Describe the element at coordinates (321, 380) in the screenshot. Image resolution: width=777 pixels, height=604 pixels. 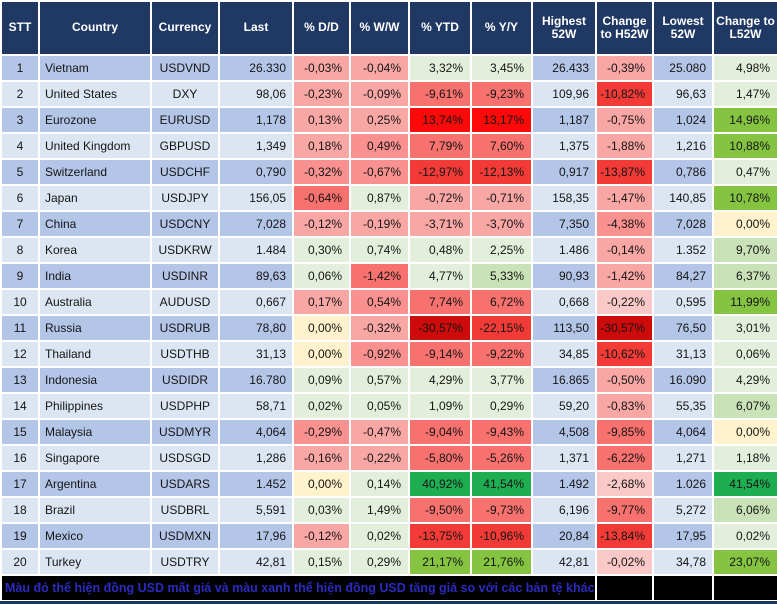
I see `cell-dd: 0,09%` at that location.